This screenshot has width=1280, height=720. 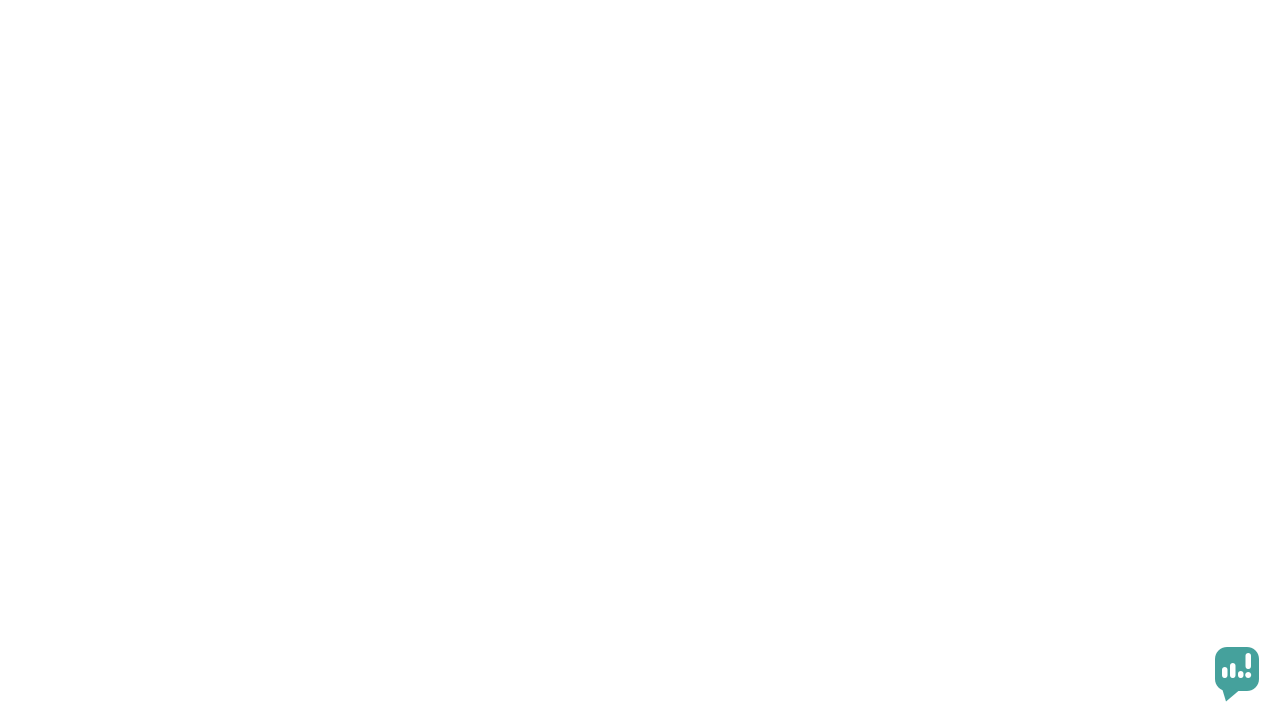 I want to click on newsworthy-logo, so click(x=1242, y=673).